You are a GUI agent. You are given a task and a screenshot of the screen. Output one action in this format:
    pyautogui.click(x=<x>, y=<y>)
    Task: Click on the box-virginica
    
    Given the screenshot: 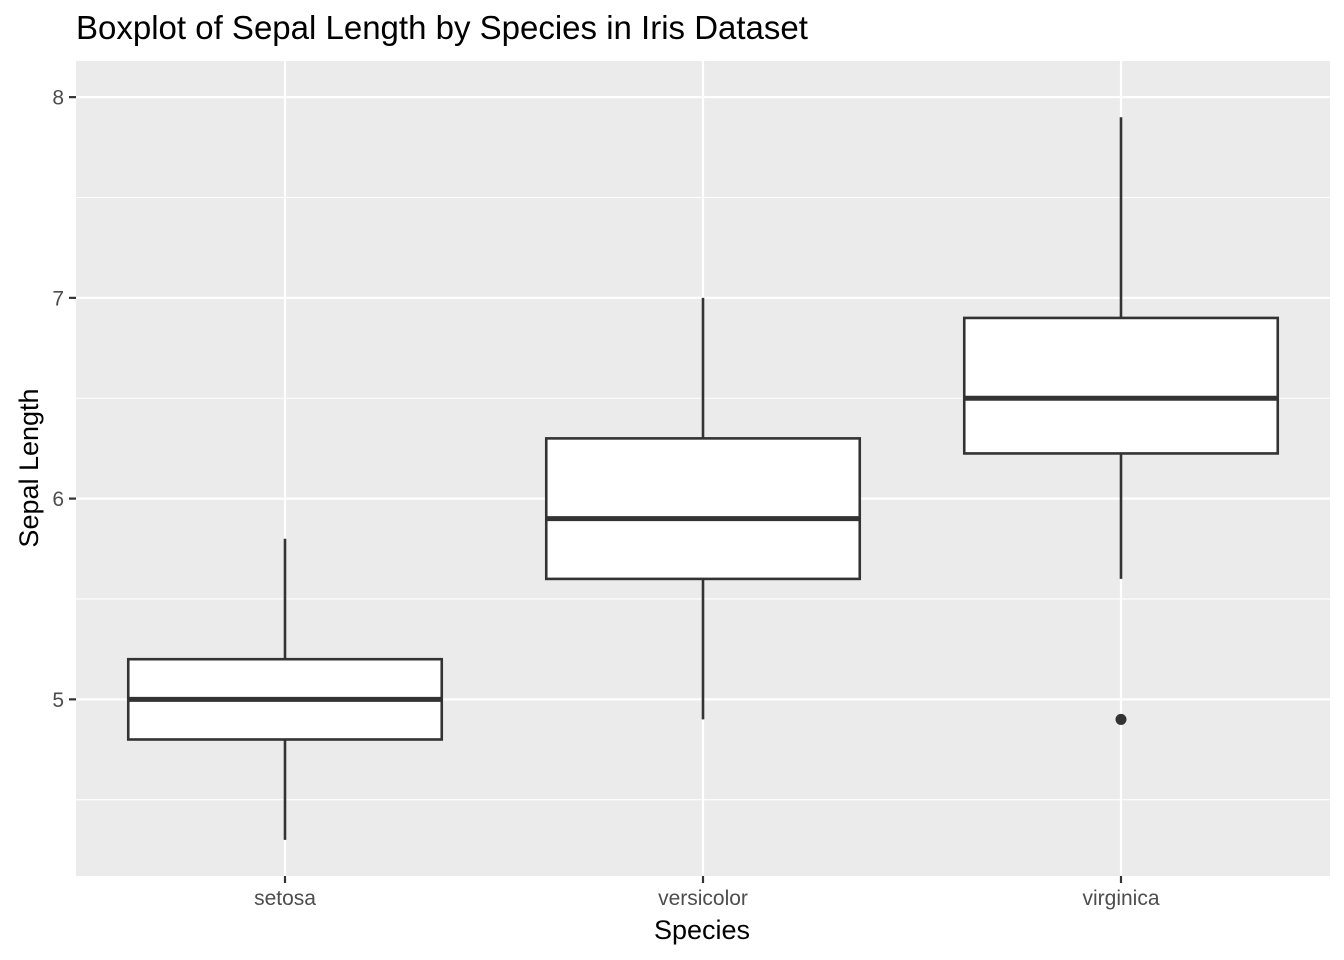 What is the action you would take?
    pyautogui.click(x=1121, y=421)
    